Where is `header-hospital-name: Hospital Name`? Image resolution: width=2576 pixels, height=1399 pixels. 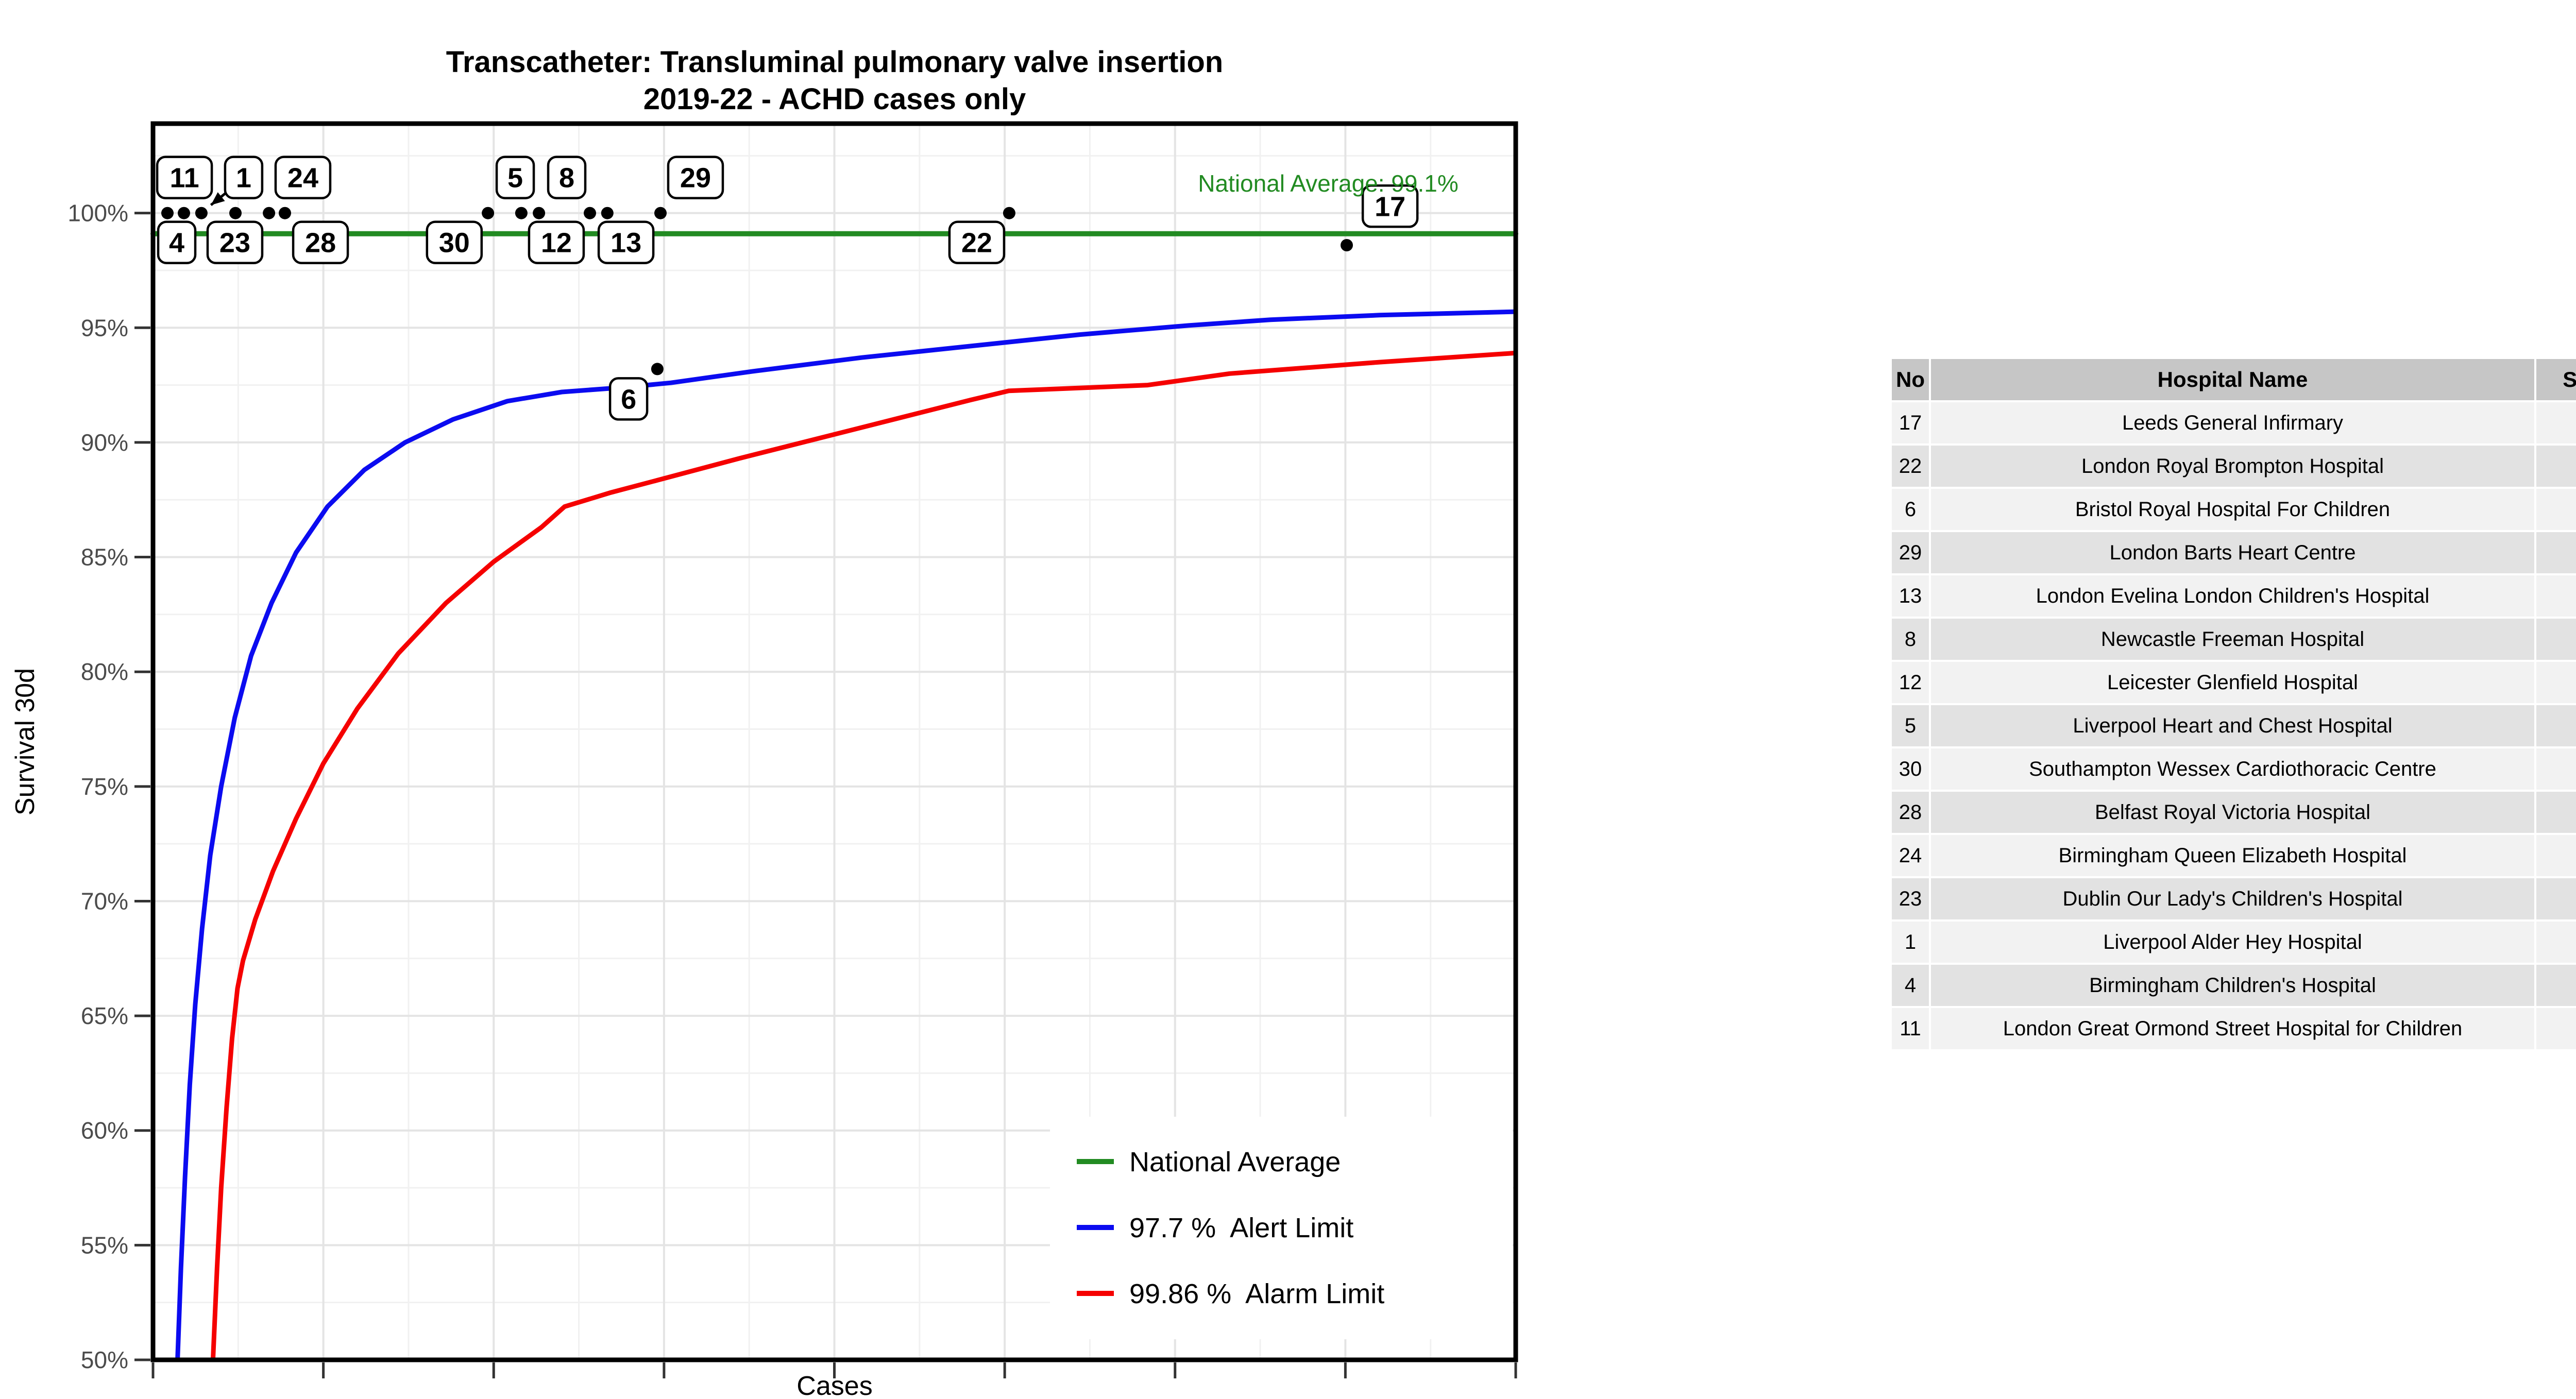
header-hospital-name: Hospital Name is located at coordinates (2233, 379).